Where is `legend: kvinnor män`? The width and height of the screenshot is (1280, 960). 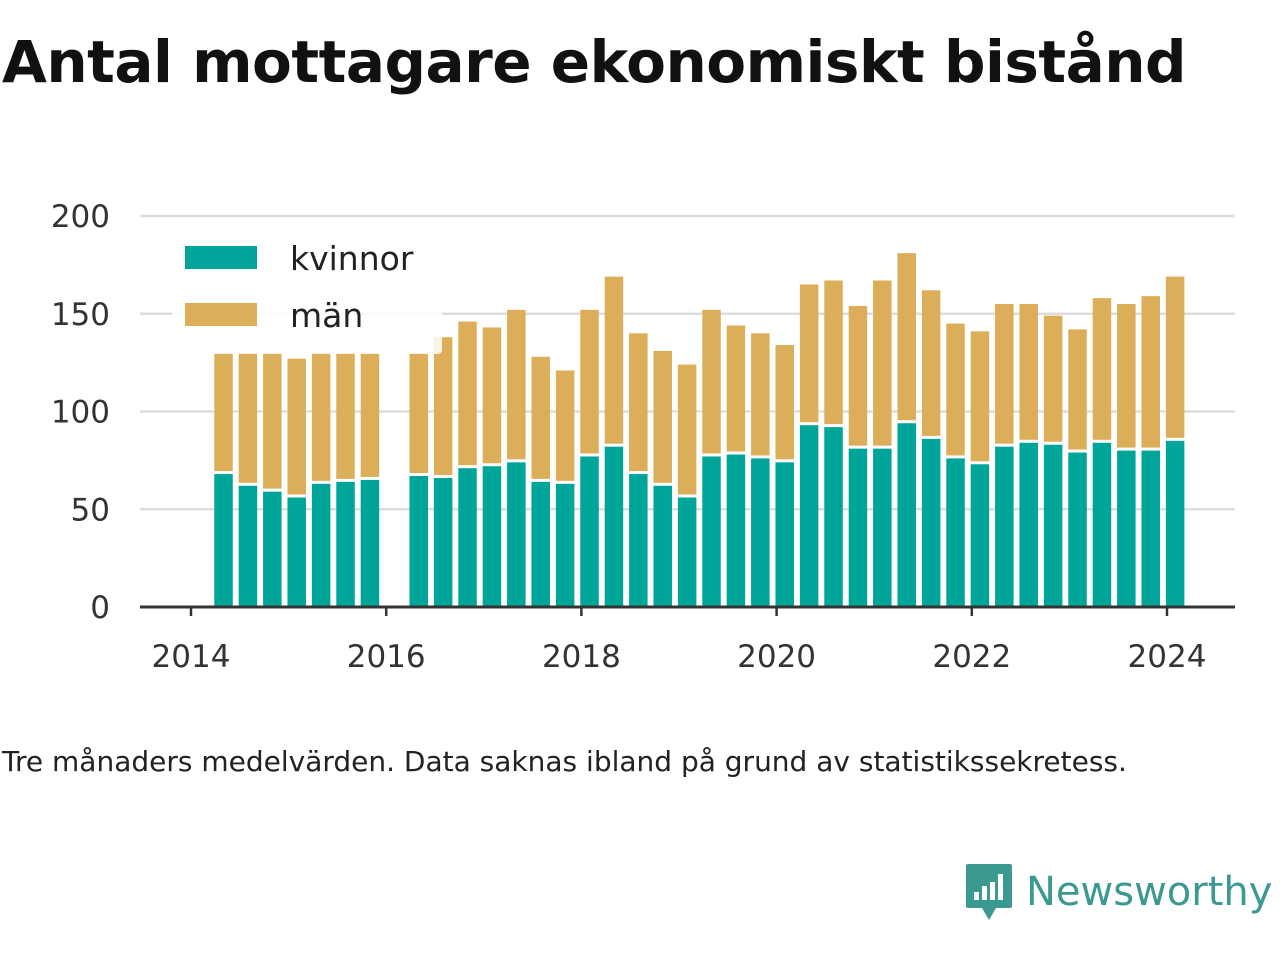
legend: kvinnor män is located at coordinates (307, 293).